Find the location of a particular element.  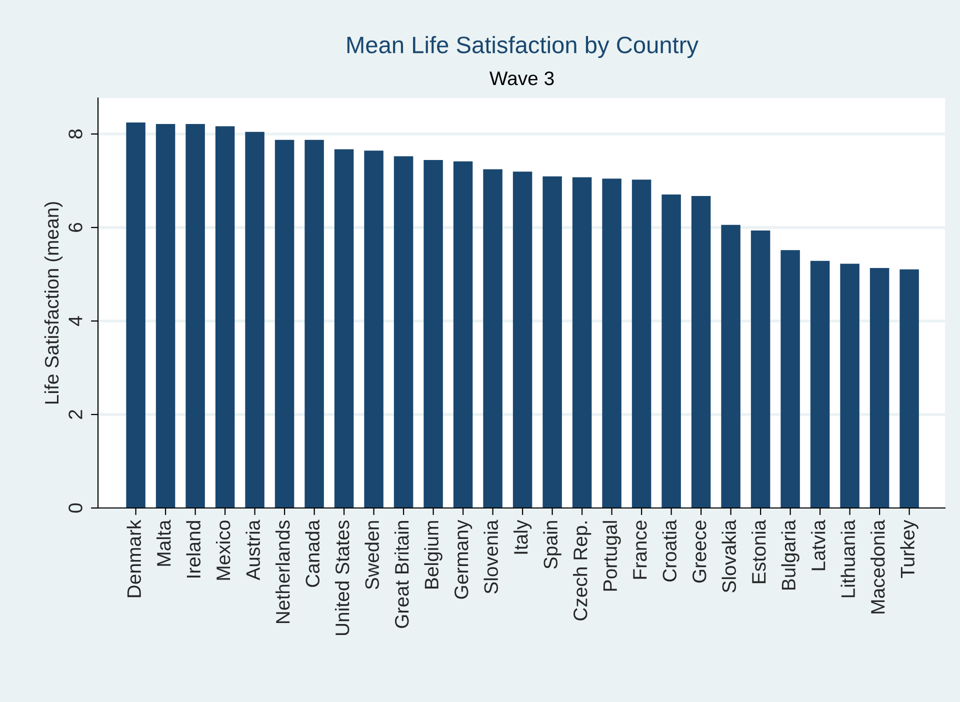

x-tick-label: United States is located at coordinates (342, 578).